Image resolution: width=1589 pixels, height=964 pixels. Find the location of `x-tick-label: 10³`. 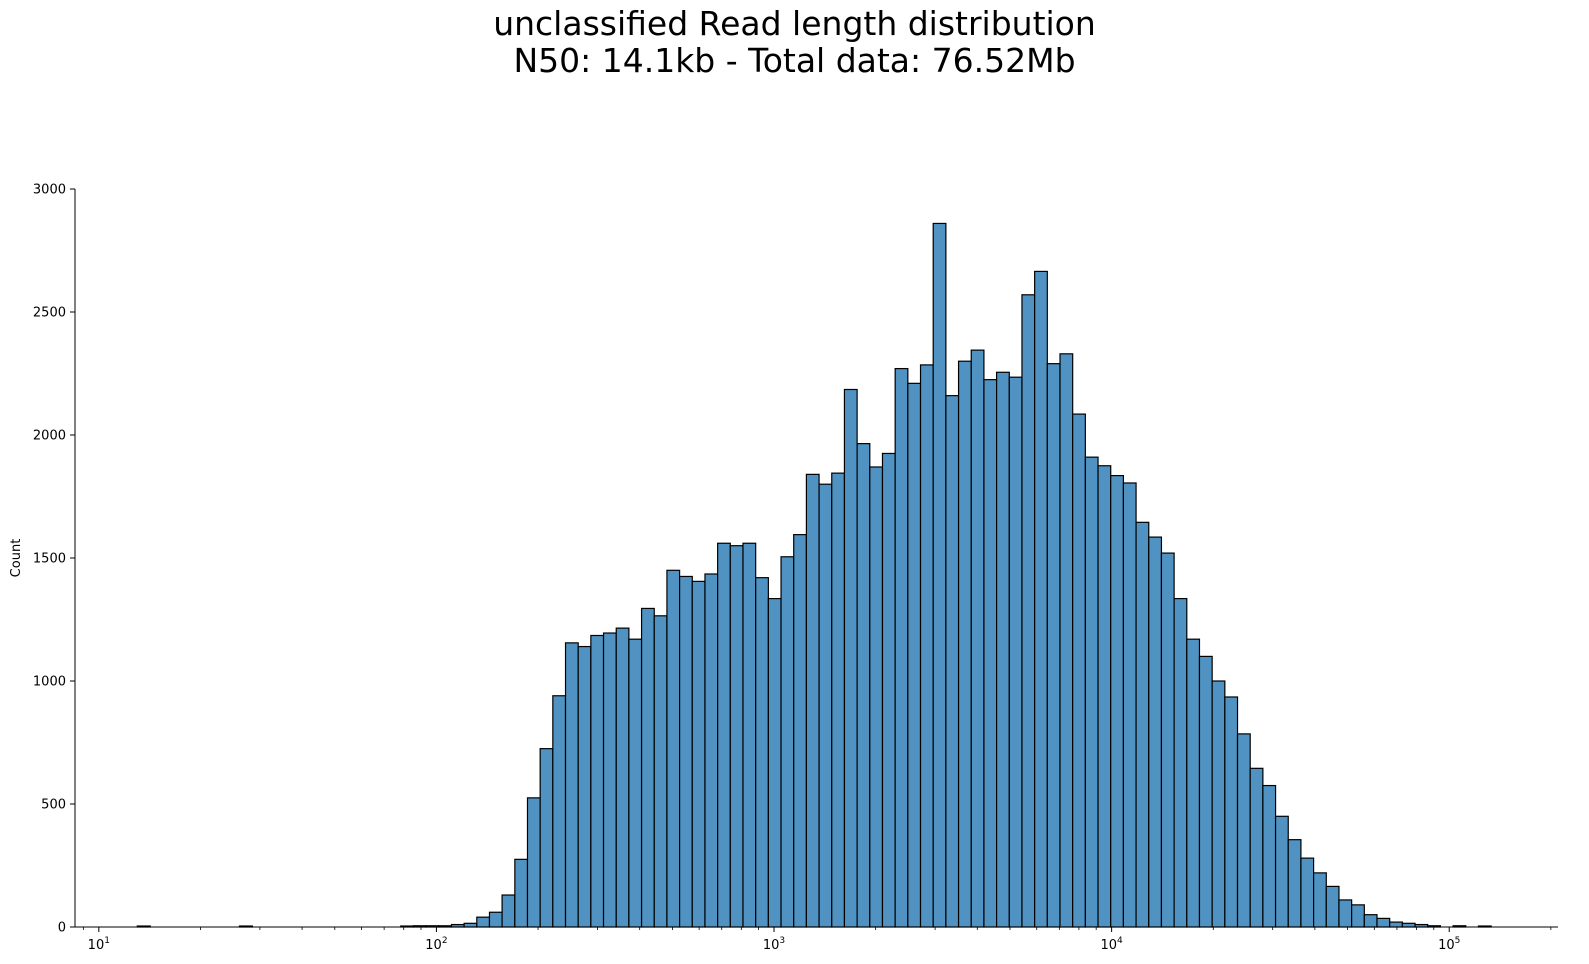

x-tick-label: 10³ is located at coordinates (774, 944).